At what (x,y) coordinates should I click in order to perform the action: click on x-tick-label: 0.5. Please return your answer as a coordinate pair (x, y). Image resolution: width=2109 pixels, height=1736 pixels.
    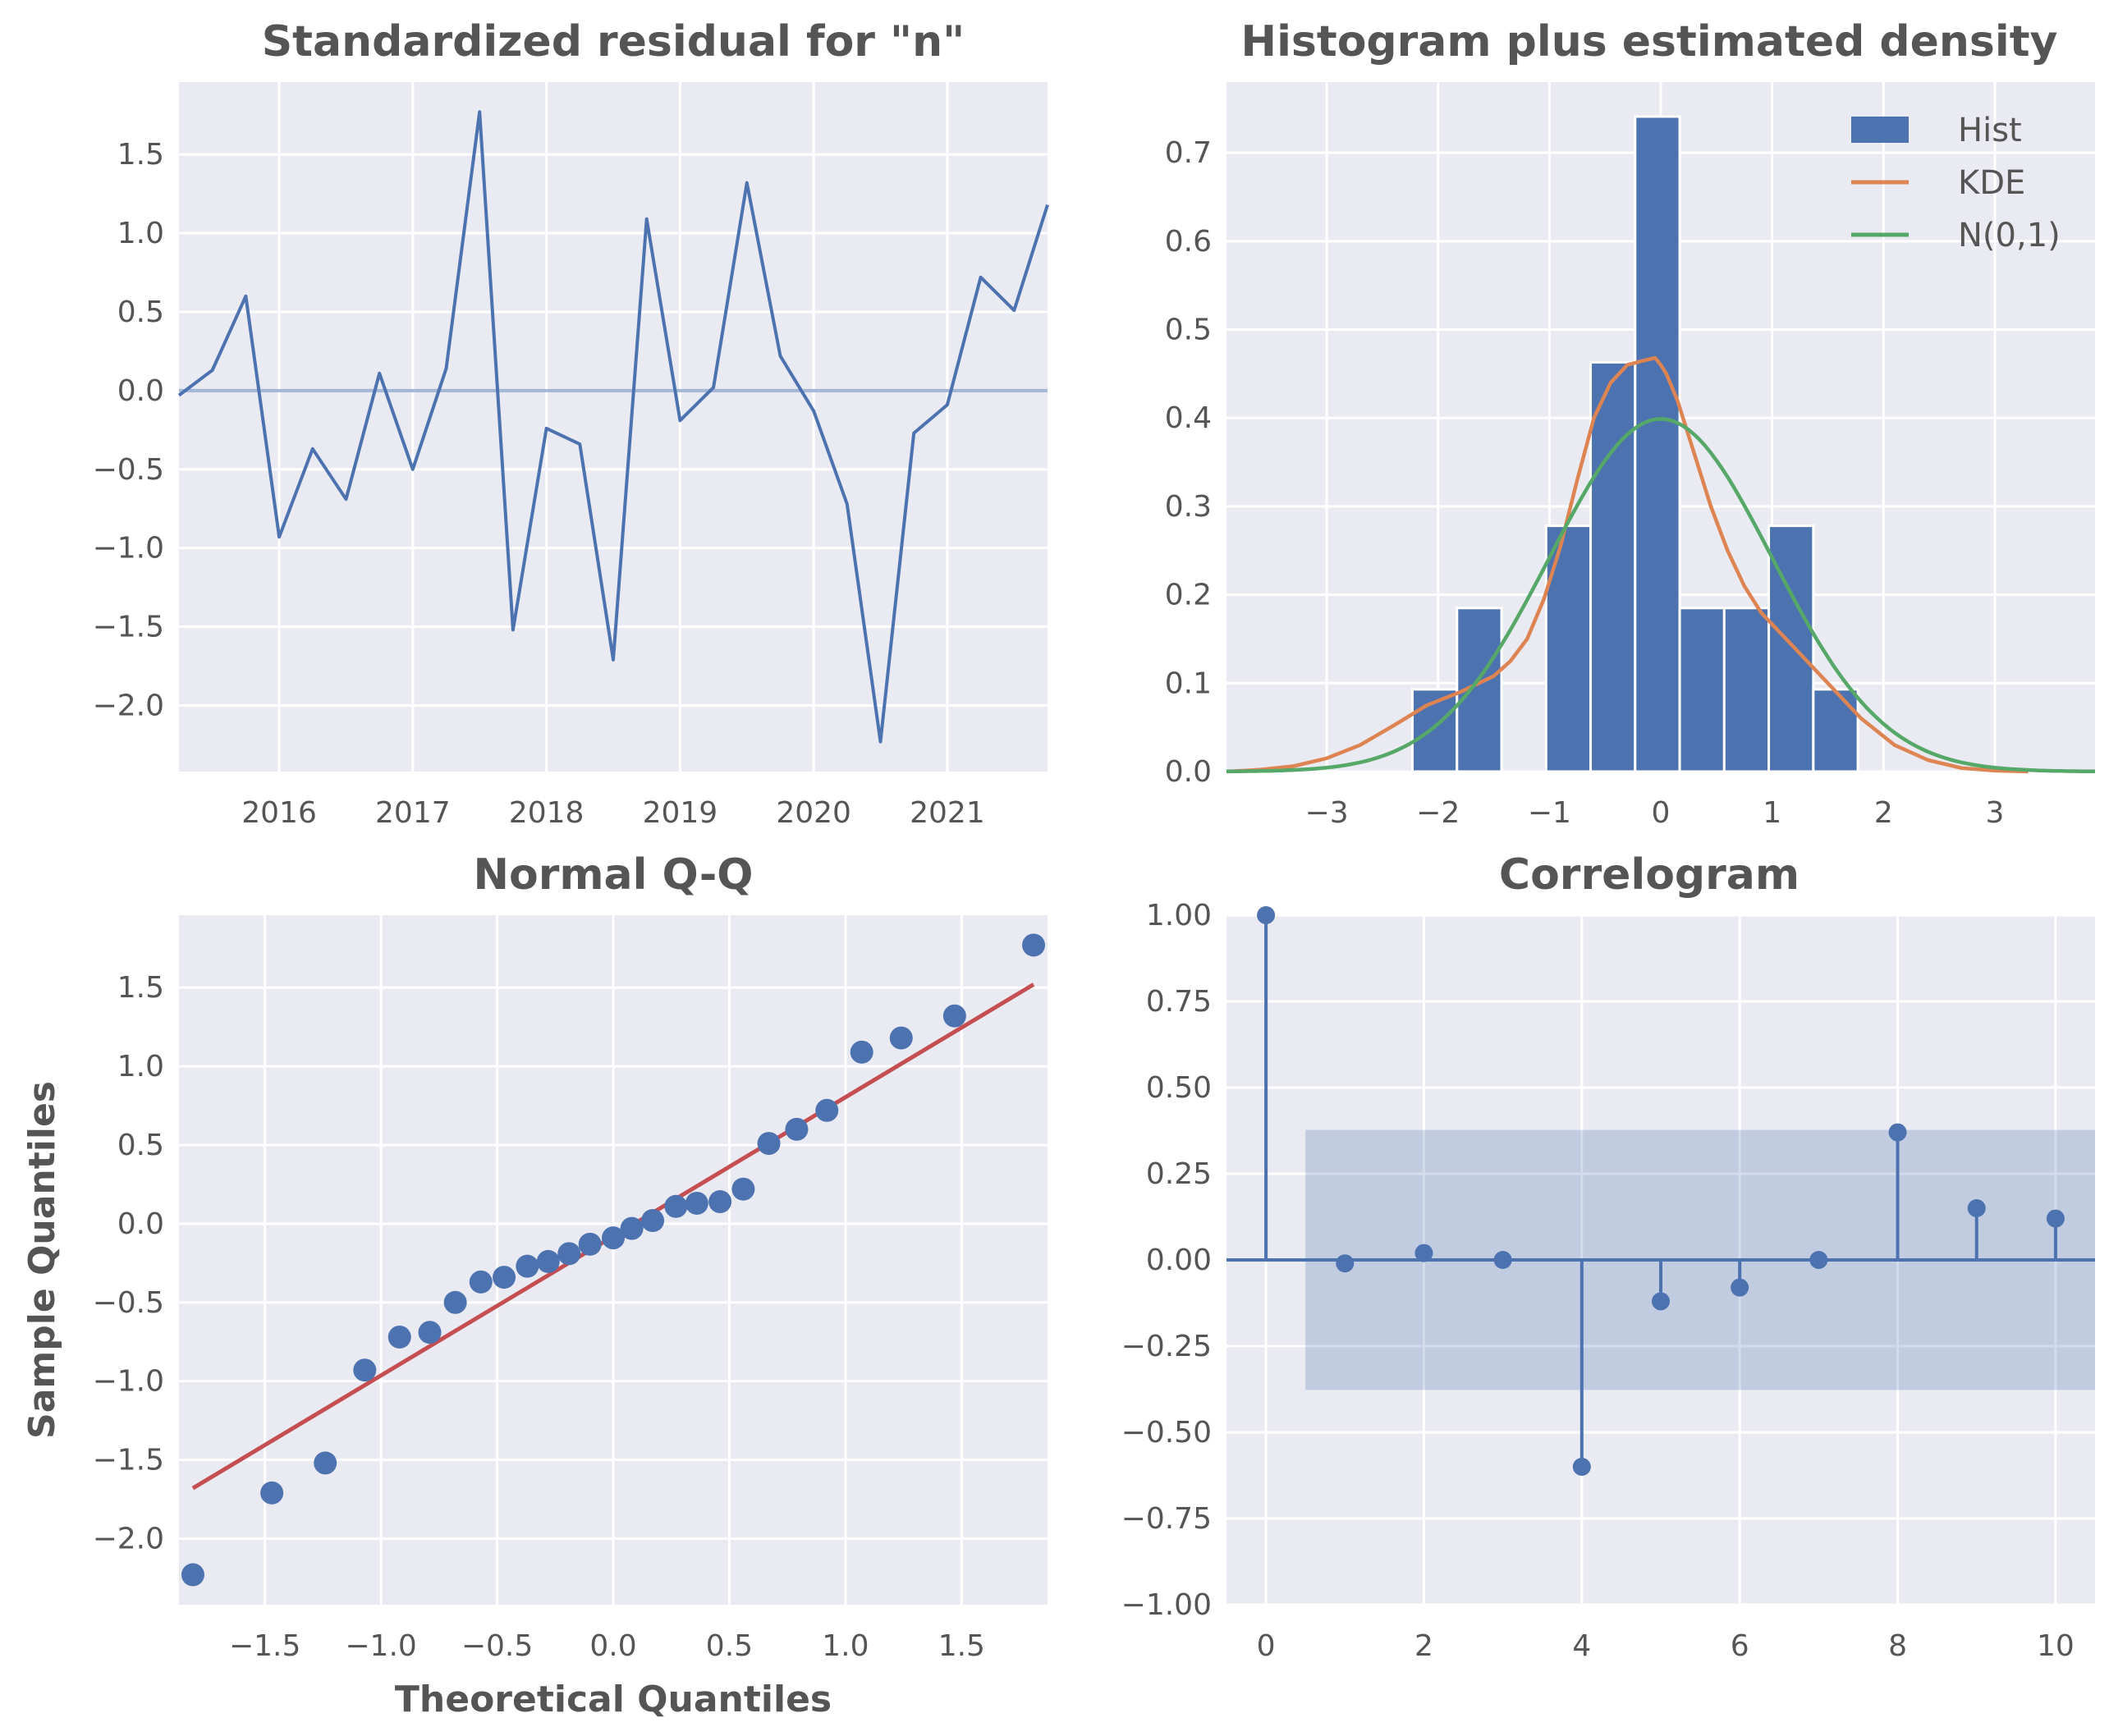
    Looking at the image, I should click on (729, 1646).